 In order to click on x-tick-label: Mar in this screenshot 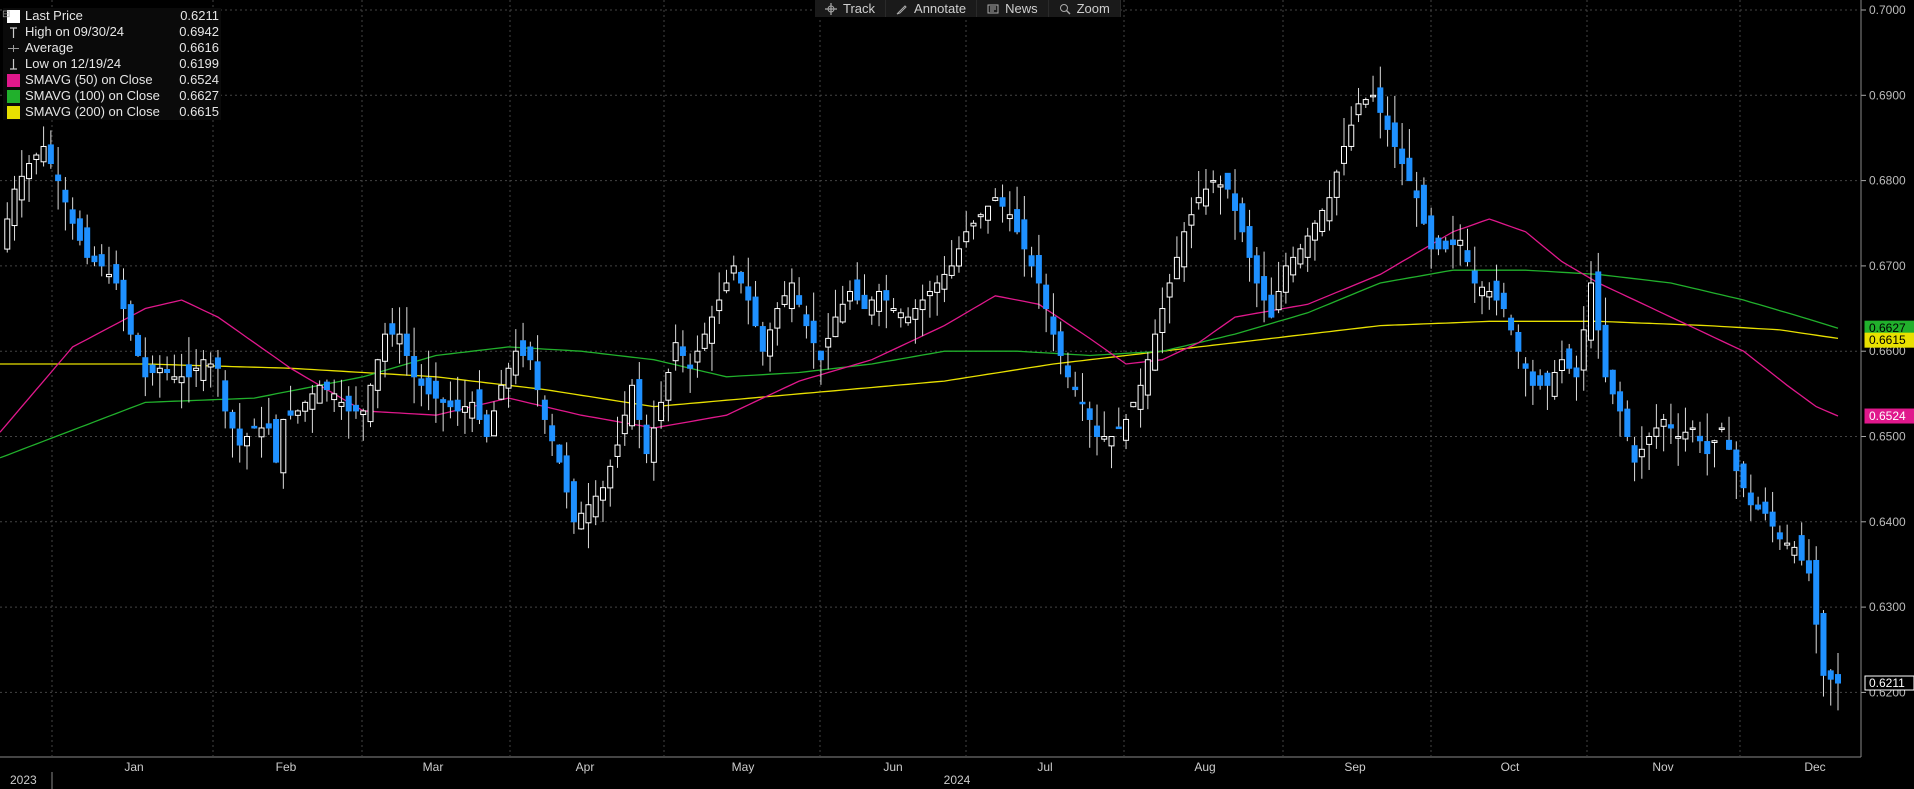, I will do `click(433, 767)`.